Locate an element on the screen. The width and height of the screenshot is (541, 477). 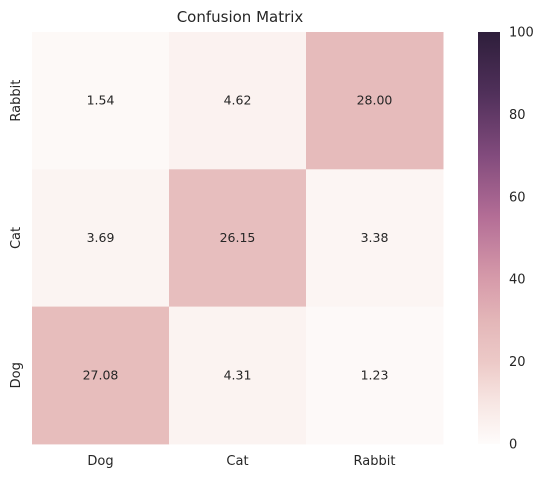
cell-value-label: 4.31 is located at coordinates (238, 374).